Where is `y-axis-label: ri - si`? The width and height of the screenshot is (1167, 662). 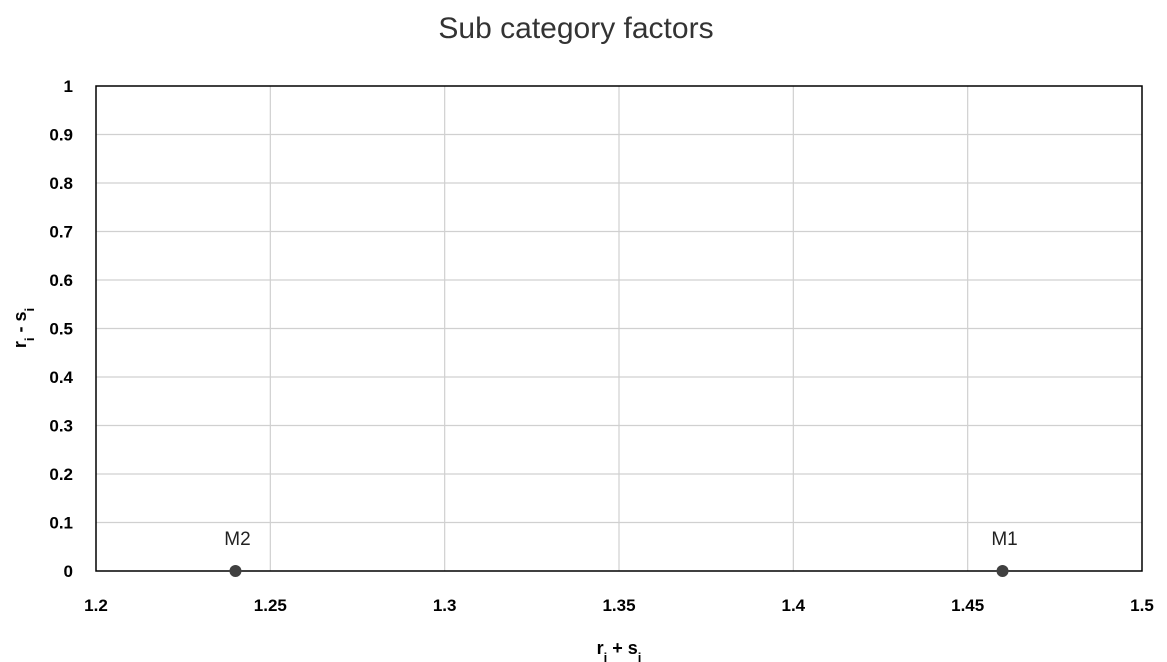 y-axis-label: ri - si is located at coordinates (23, 328).